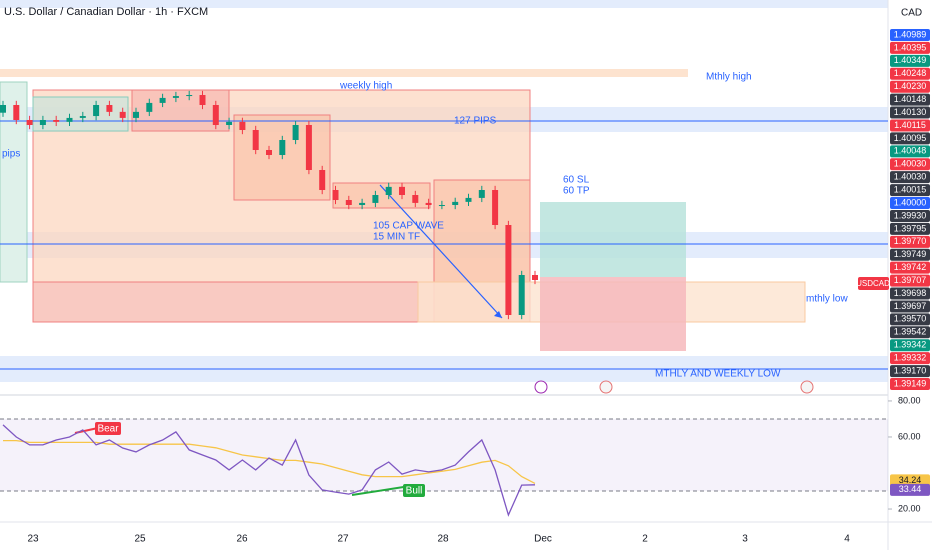  Describe the element at coordinates (645, 539) in the screenshot. I see `x-tick-label: 2` at that location.